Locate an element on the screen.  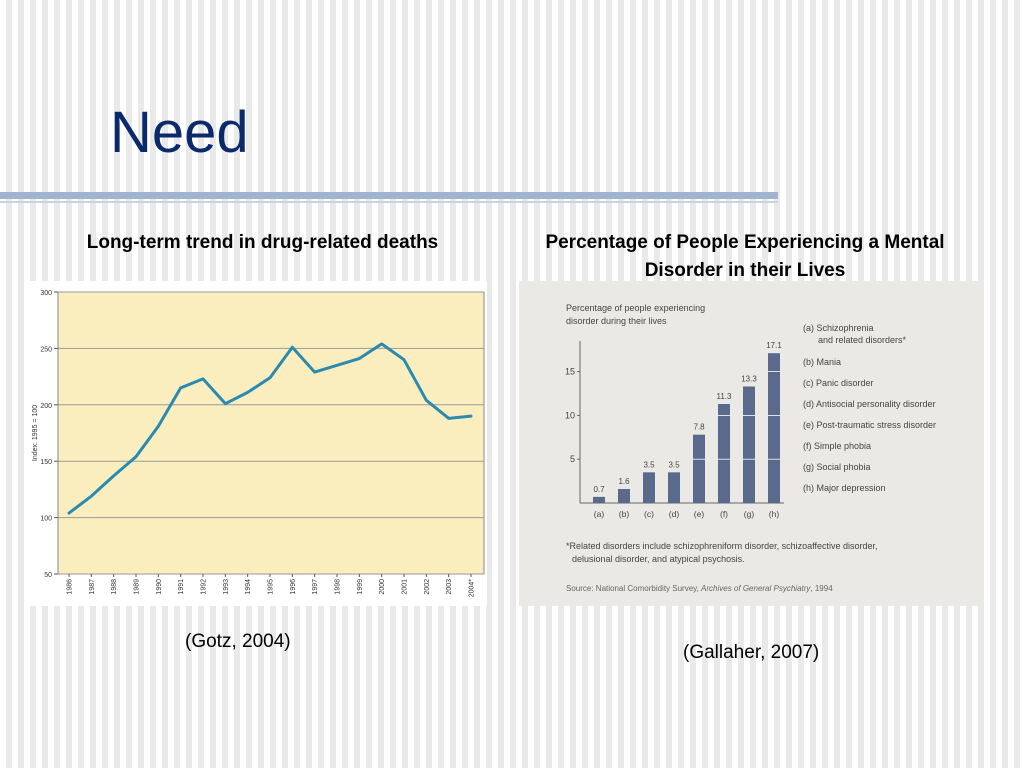
y-tick-label: 150 is located at coordinates (46, 462).